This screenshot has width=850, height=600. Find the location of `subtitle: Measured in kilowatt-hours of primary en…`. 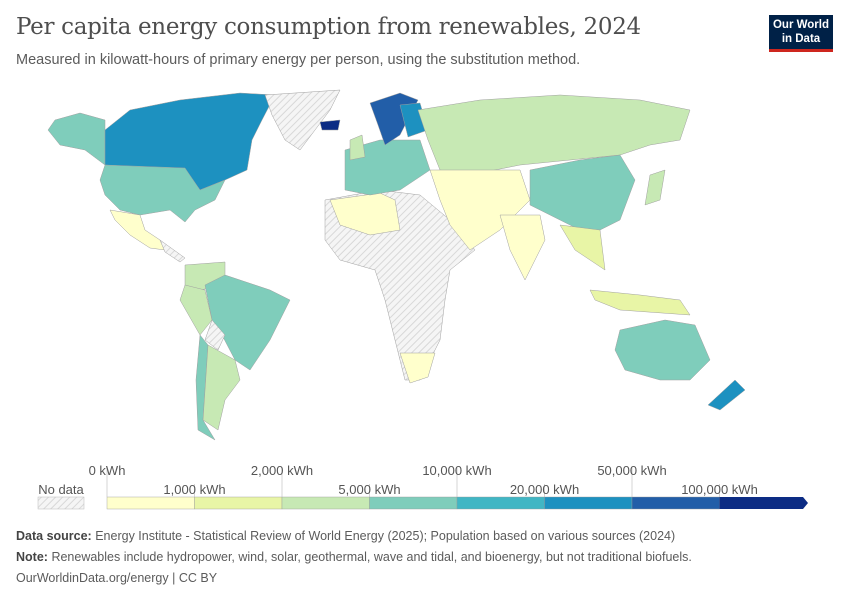

subtitle: Measured in kilowatt-hours of primary en… is located at coordinates (298, 60).